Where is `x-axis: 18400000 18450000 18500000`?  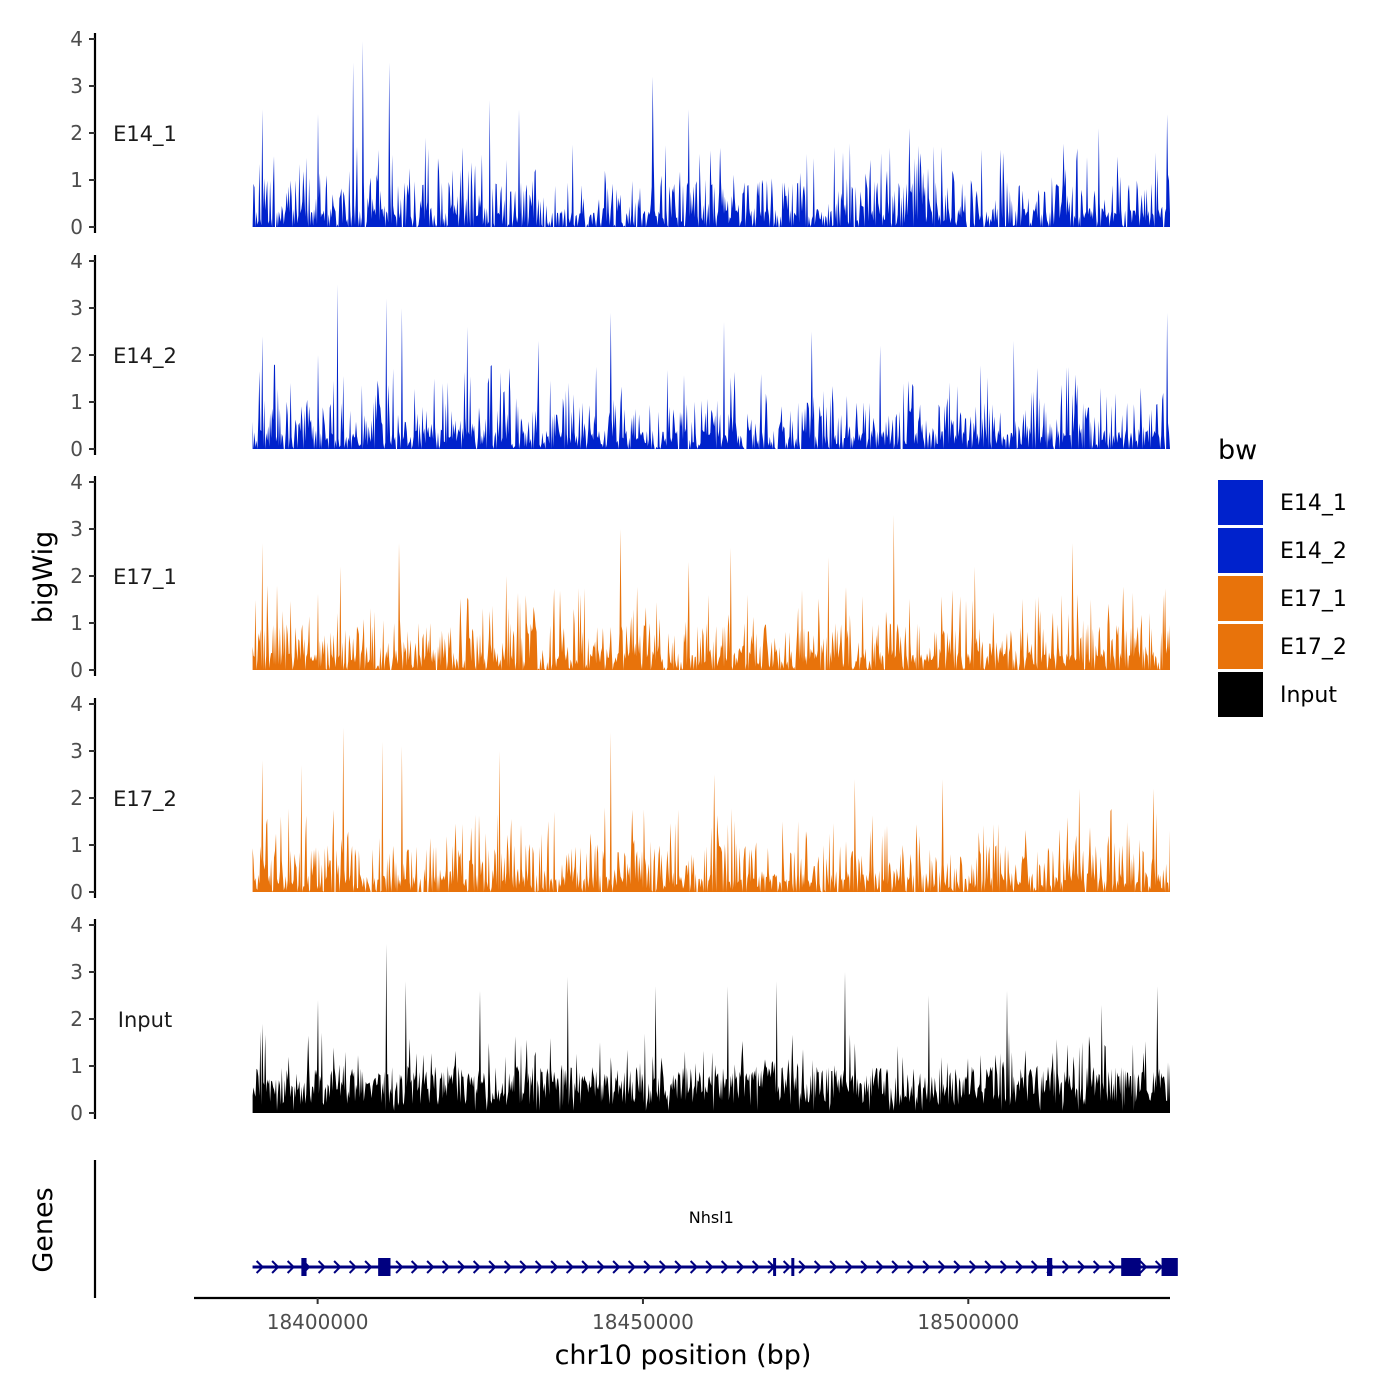 x-axis: 18400000 18450000 18500000 is located at coordinates (682, 1315).